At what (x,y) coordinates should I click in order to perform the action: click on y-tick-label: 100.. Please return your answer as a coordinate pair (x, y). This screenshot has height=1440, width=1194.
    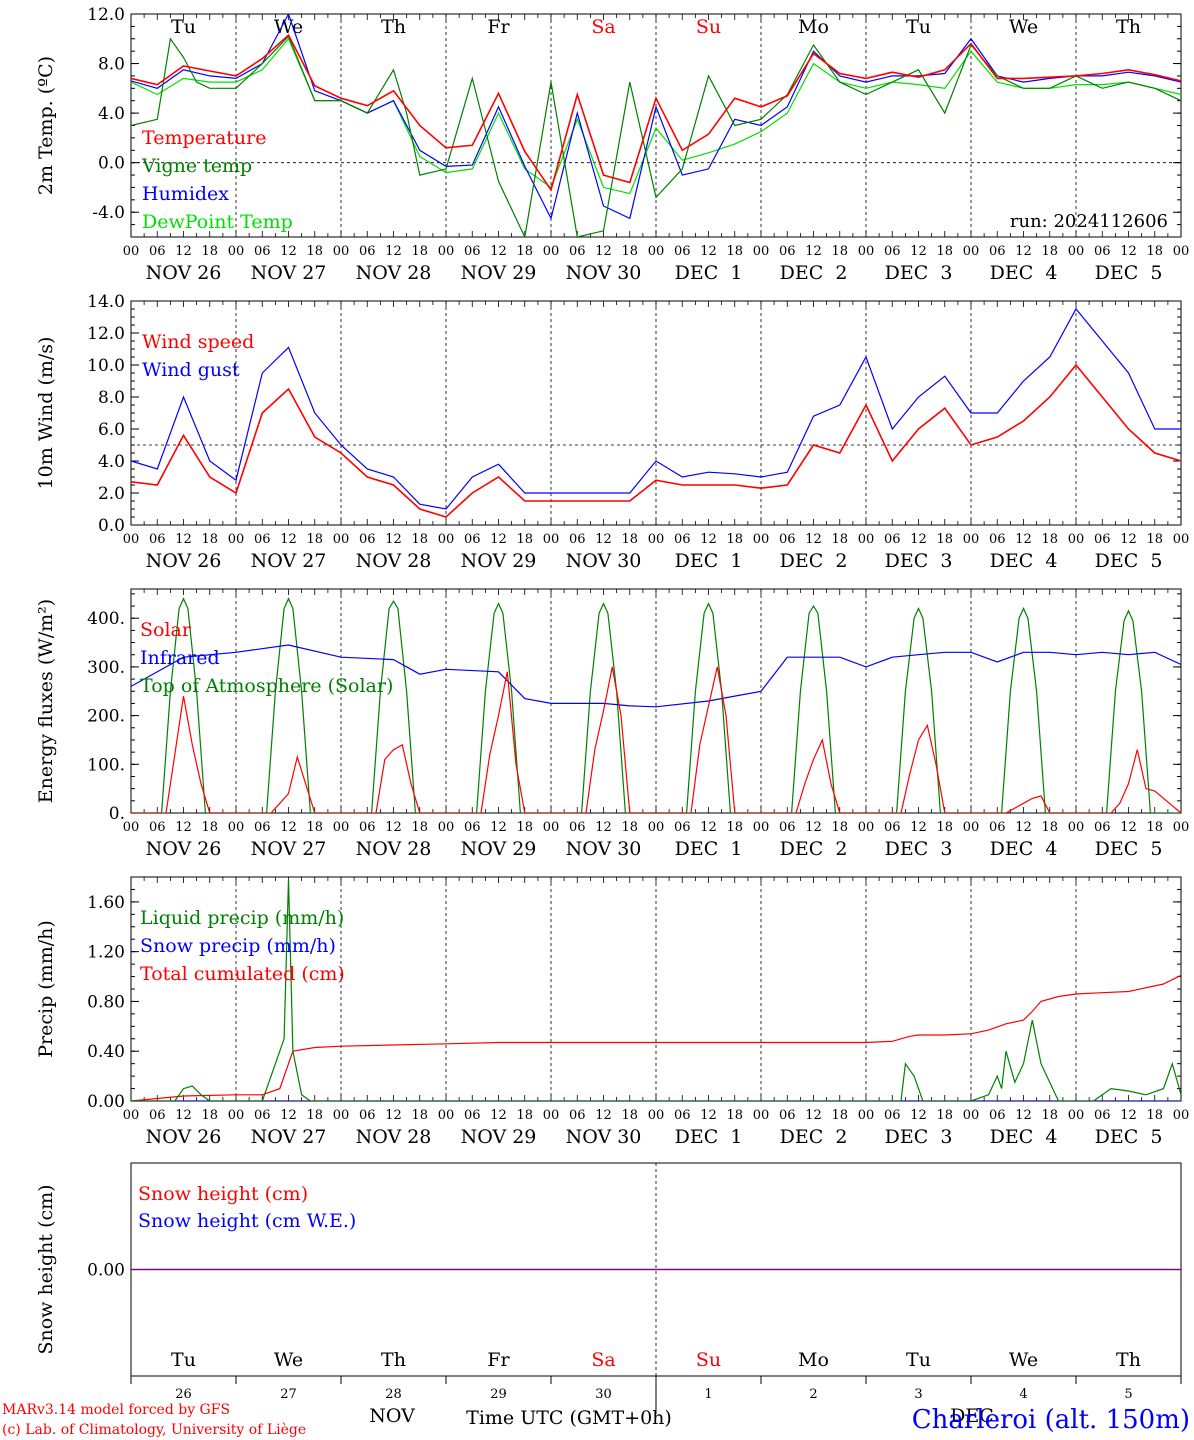
    Looking at the image, I should click on (106, 765).